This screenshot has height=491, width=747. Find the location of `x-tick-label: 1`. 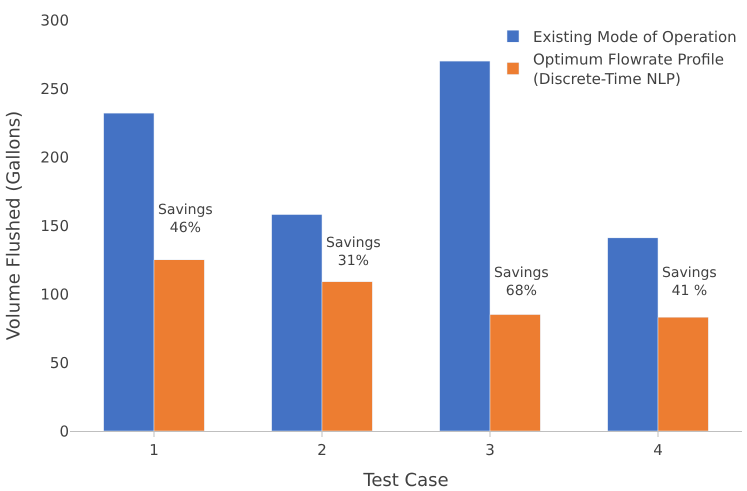

x-tick-label: 1 is located at coordinates (154, 450).